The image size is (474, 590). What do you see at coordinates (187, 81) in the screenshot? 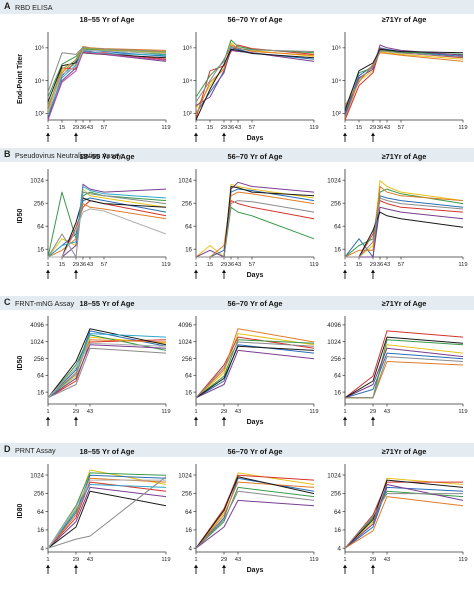
I see `y-tick-label: 10⁴` at bounding box center [187, 81].